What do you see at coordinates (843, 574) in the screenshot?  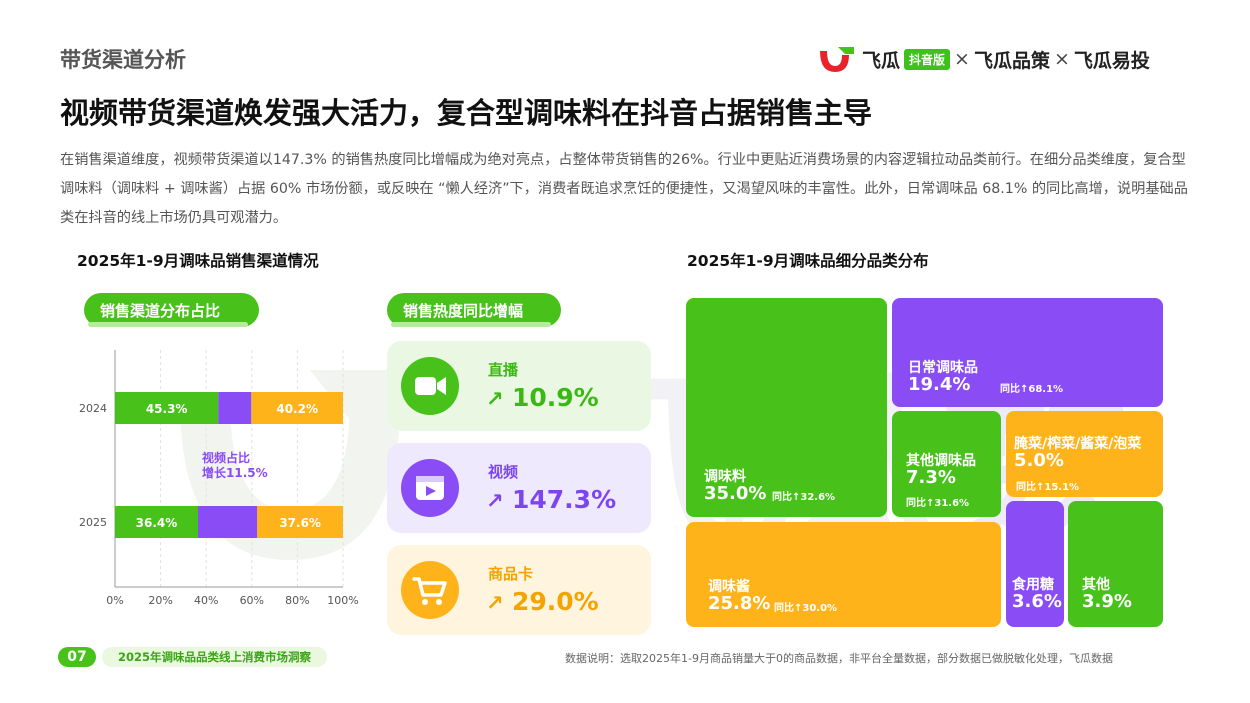 I see `treemap-tile-sauce: 调味酱 25.8% 同比↑30.0%` at bounding box center [843, 574].